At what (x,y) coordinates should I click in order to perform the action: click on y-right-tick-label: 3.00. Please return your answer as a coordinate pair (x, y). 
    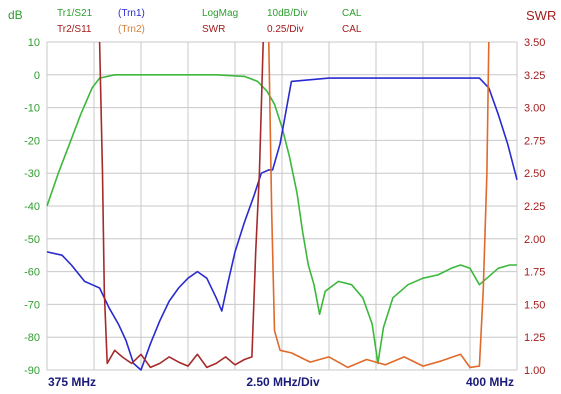
    Looking at the image, I should click on (534, 109).